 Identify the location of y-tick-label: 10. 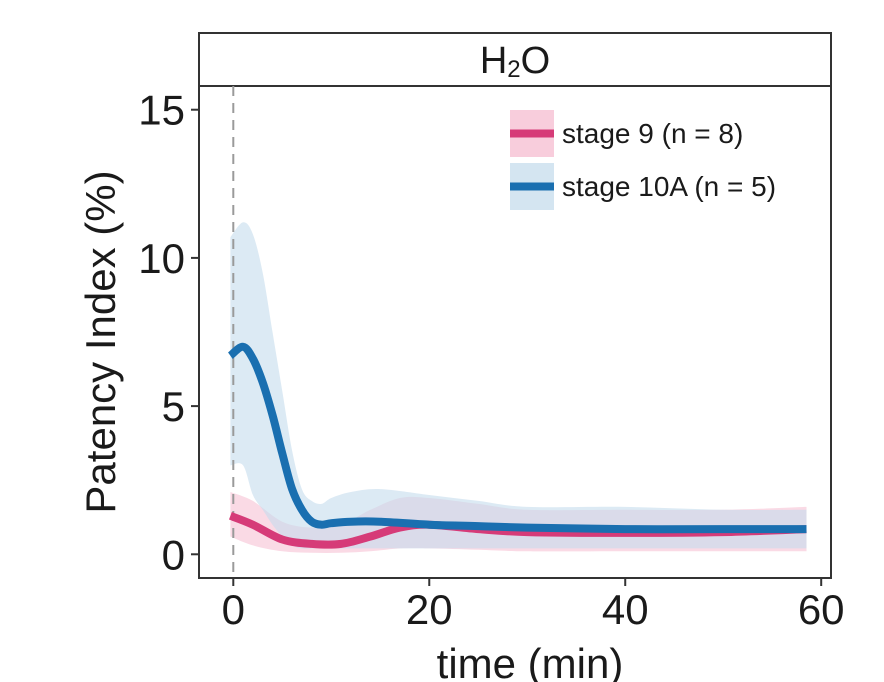
(161, 258).